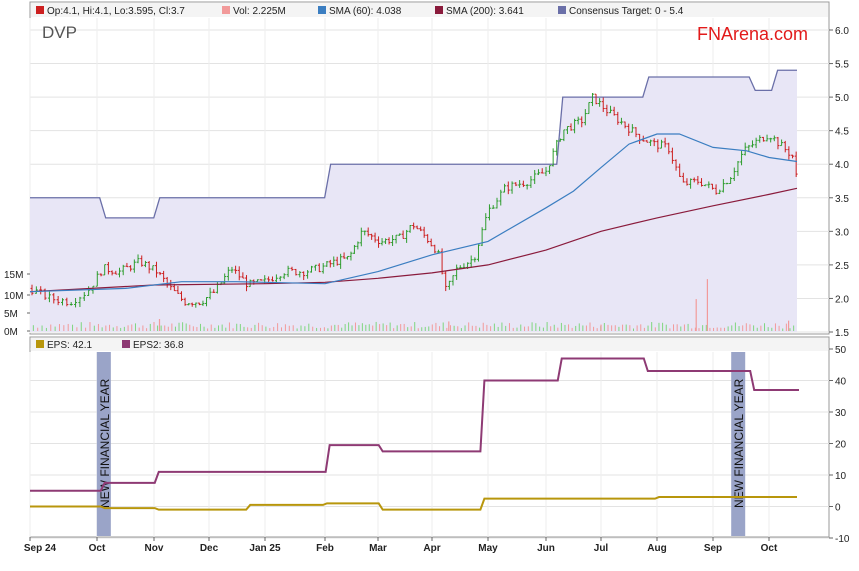 The height and width of the screenshot is (571, 859). I want to click on price-axis: 1.5 2.0 2.5 3.0 3.5 4.0 4.5 5.0 5.5 6.0, so click(839, 182).